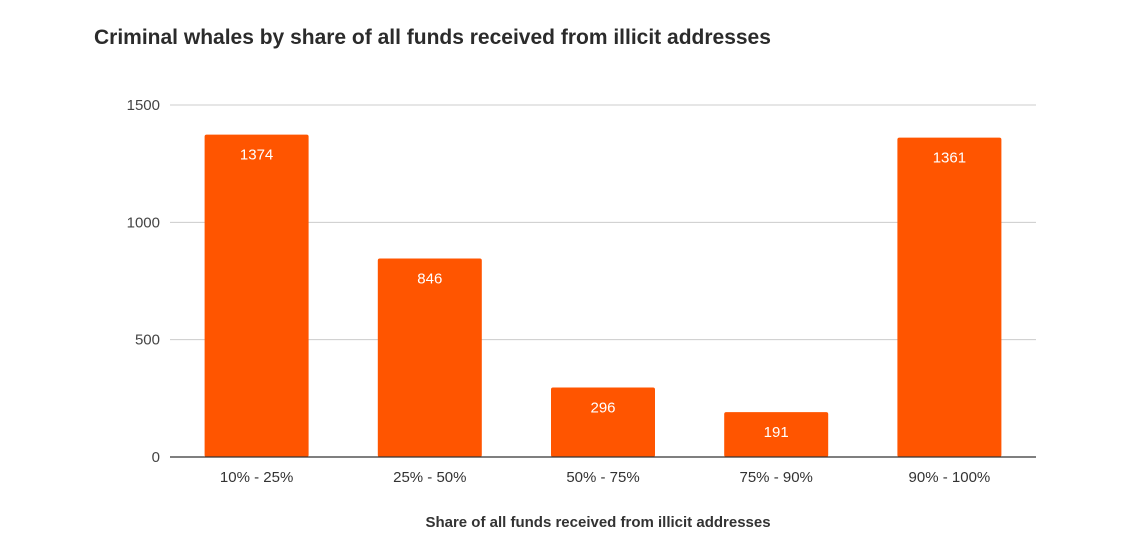 Image resolution: width=1122 pixels, height=557 pixels. I want to click on y-tick-label: 1000, so click(143, 222).